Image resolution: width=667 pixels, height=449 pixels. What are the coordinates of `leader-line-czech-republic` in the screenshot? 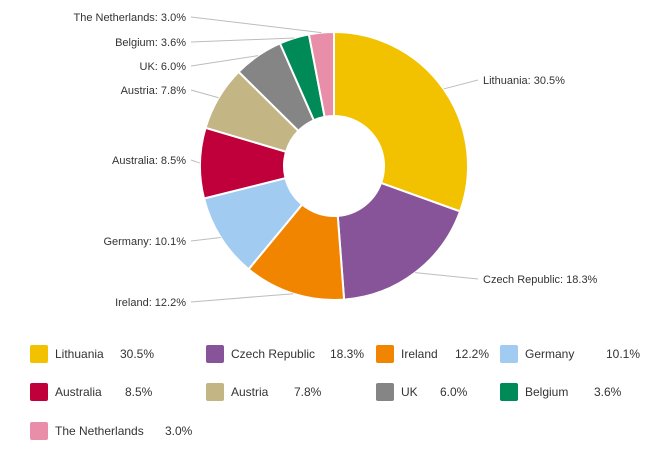 It's located at (447, 276).